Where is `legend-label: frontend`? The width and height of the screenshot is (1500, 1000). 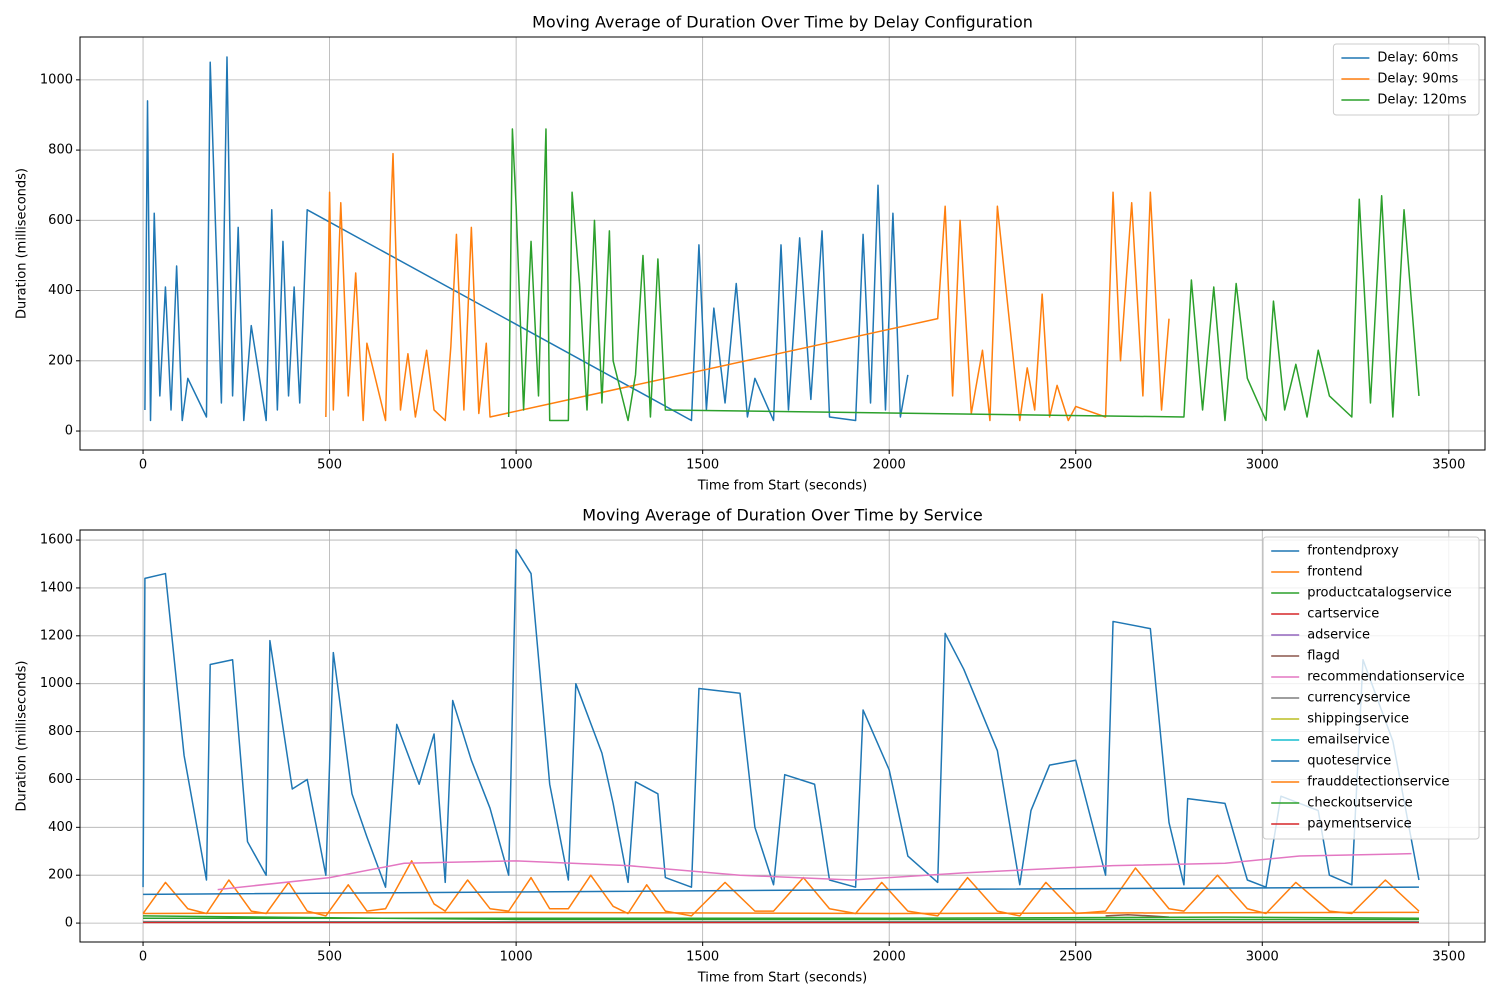 legend-label: frontend is located at coordinates (1334, 572).